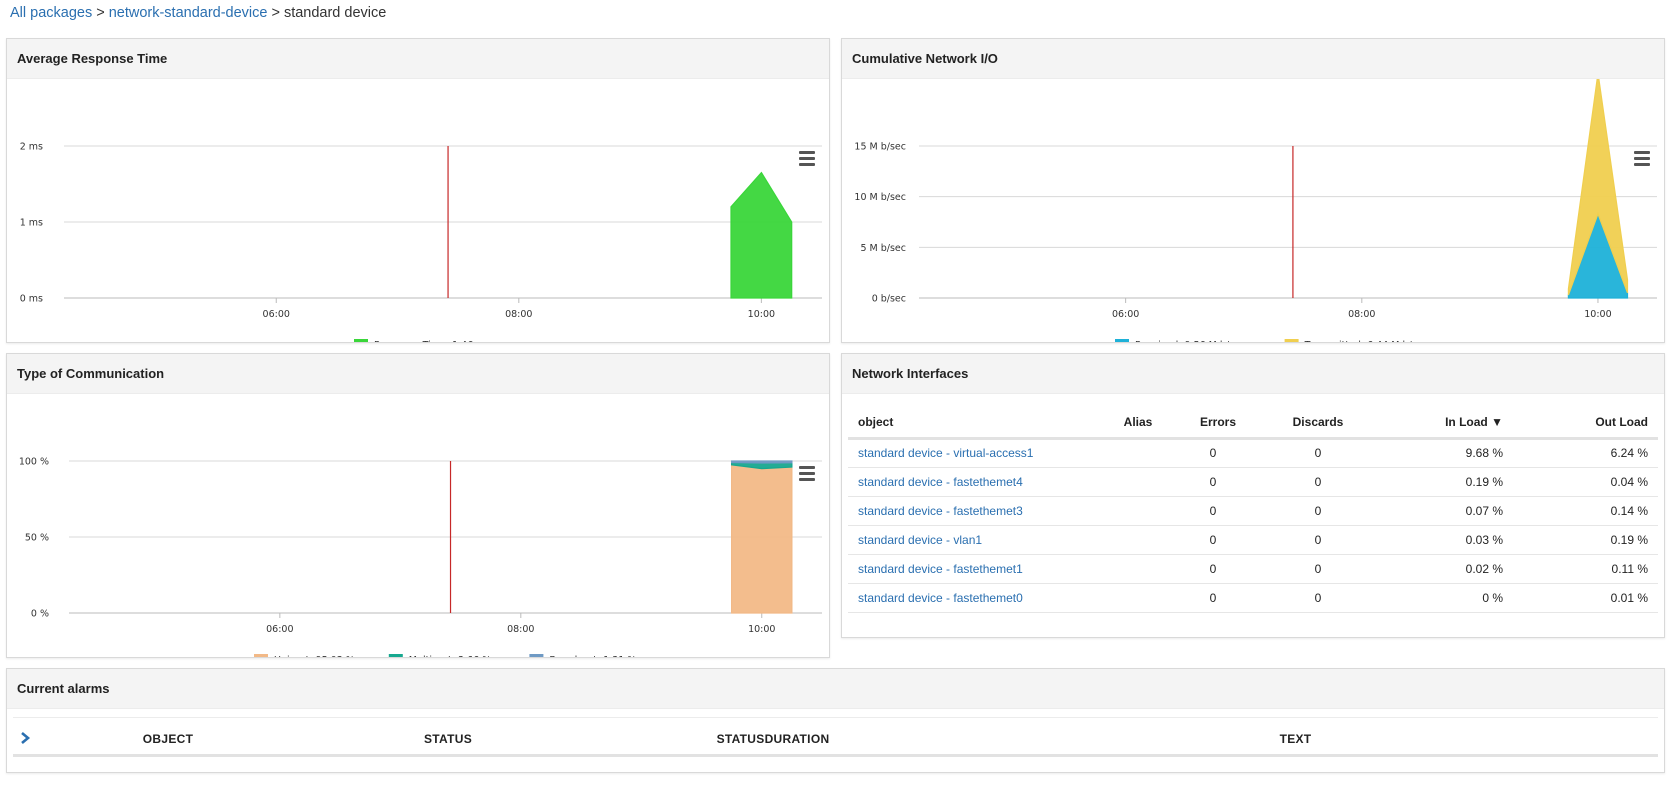 This screenshot has width=1673, height=786. I want to click on series-area-broadcast, so click(762, 462).